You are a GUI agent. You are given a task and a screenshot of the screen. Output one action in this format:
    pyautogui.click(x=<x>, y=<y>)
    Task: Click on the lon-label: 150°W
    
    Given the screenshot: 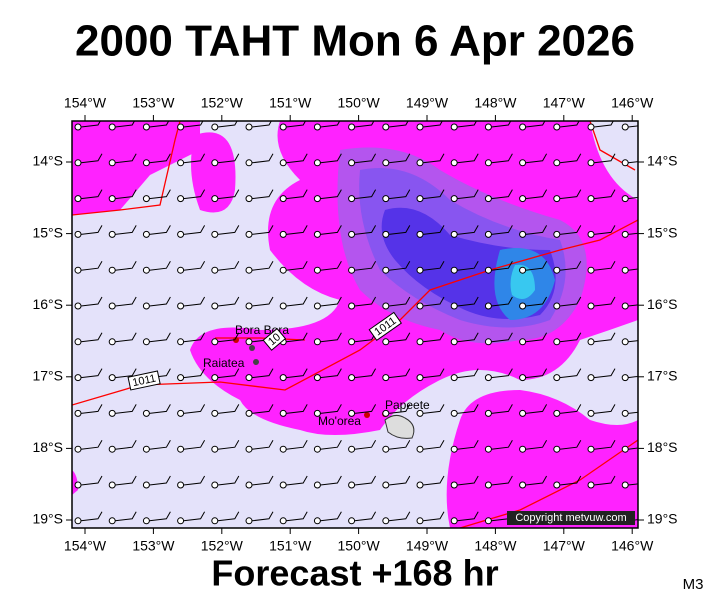 What is the action you would take?
    pyautogui.click(x=359, y=103)
    